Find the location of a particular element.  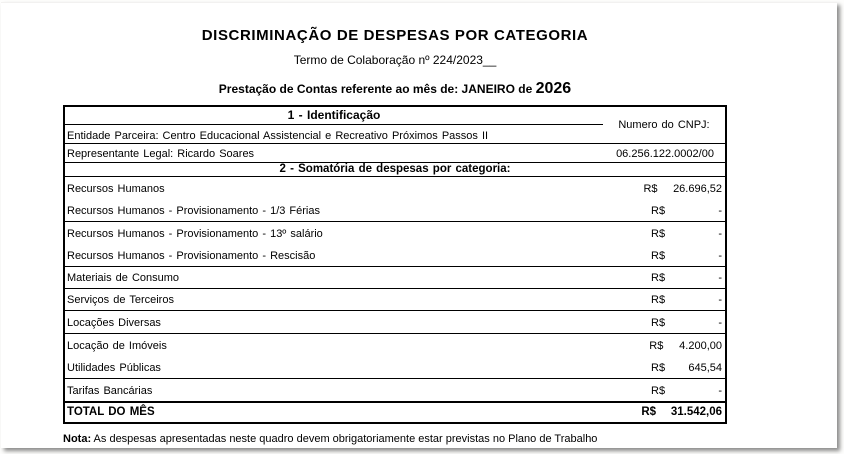

representative-cell: Representante Legal: Ricardo Soares is located at coordinates (335, 153).